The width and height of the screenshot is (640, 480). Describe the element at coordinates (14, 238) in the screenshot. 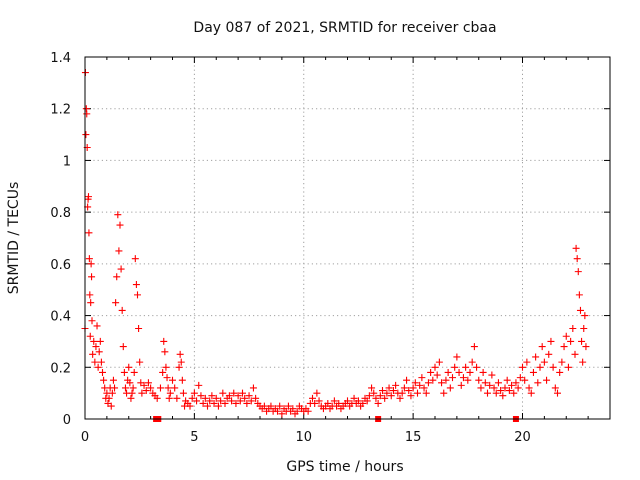

I see `y-axis-label: SRMTID / TECUs` at that location.